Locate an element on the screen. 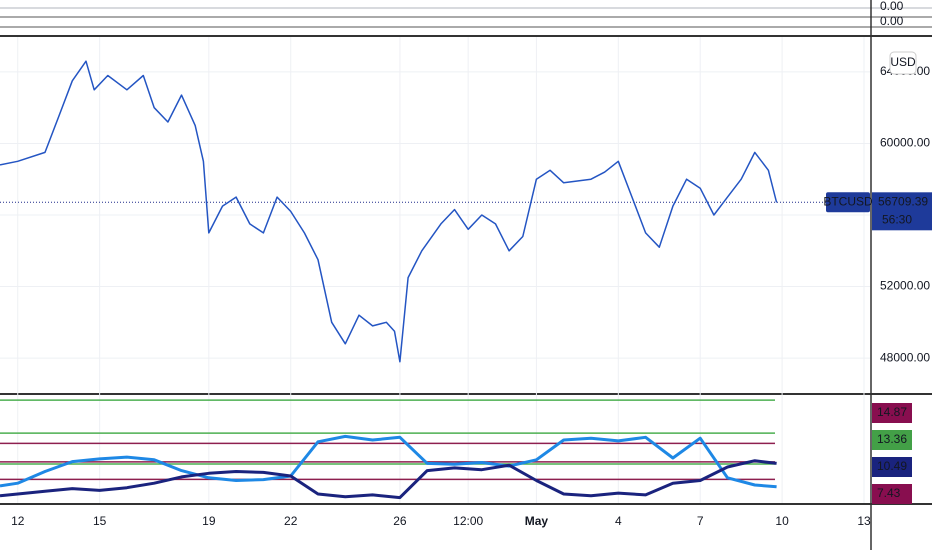 The image size is (932, 550). x-tick-label: 22 is located at coordinates (291, 521).